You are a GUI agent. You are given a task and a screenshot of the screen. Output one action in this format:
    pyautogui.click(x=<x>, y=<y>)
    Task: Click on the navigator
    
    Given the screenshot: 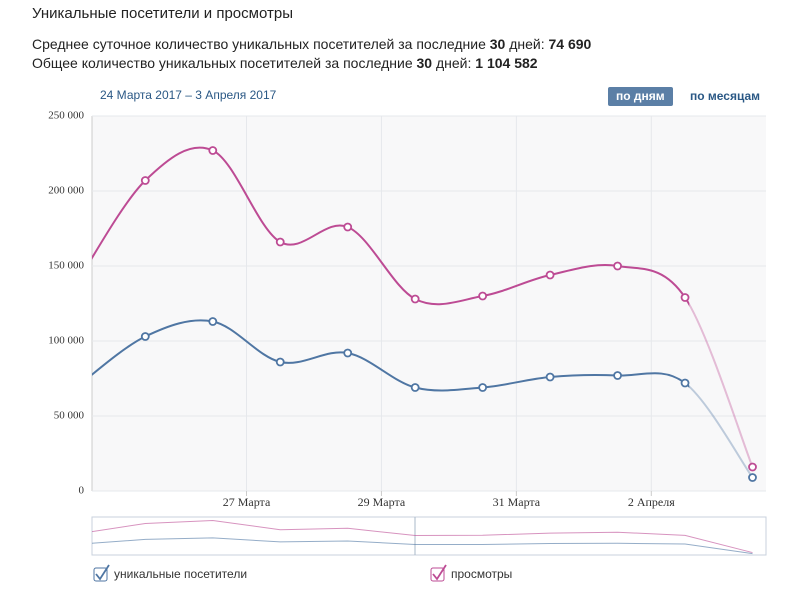 What is the action you would take?
    pyautogui.click(x=429, y=536)
    